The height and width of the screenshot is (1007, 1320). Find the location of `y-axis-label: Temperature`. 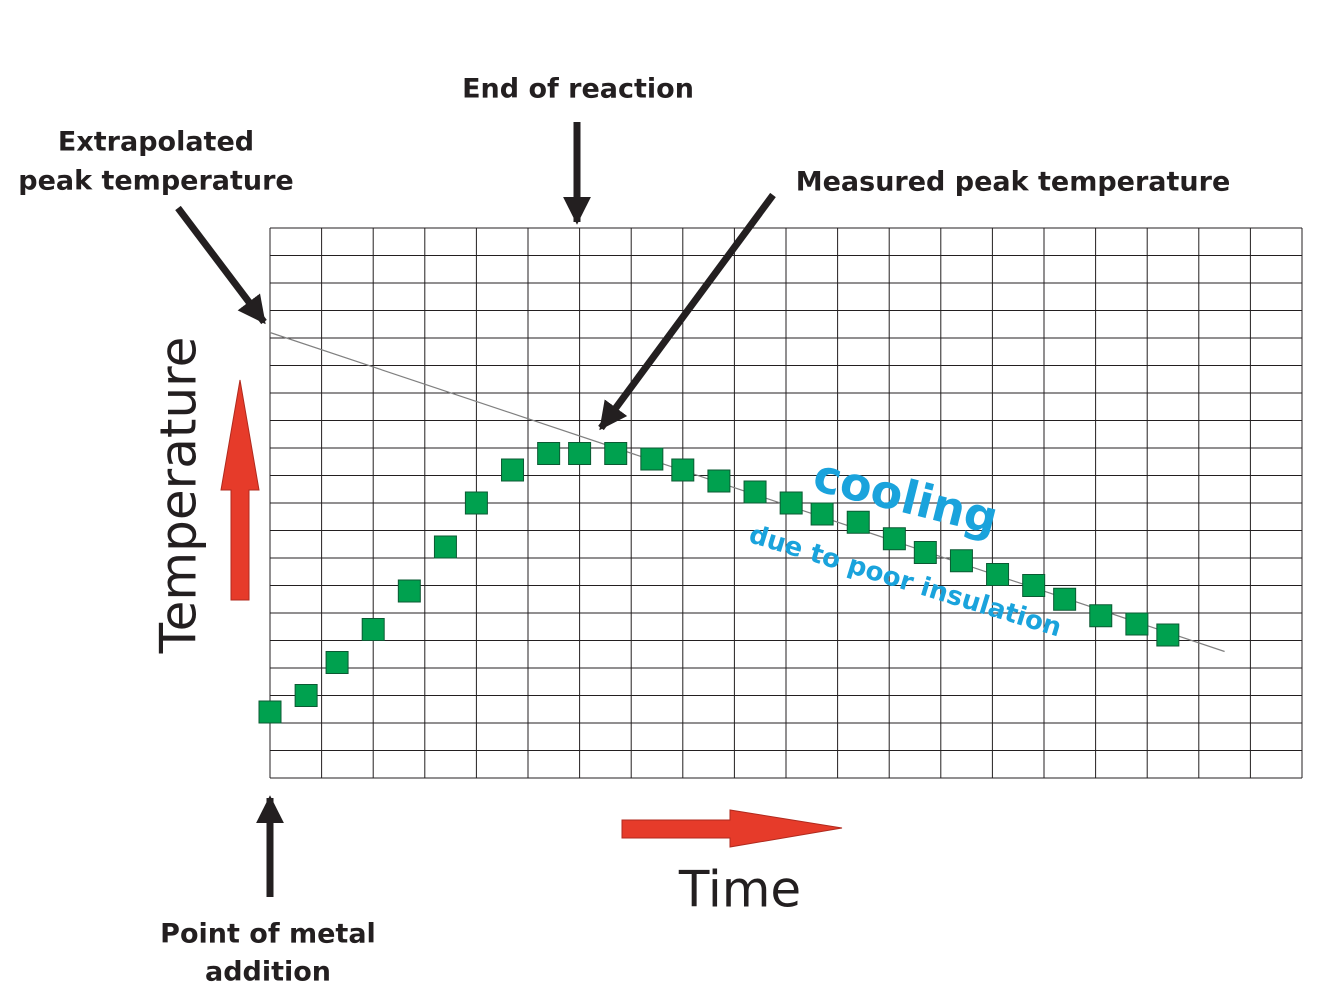

y-axis-label: Temperature is located at coordinates (179, 496).